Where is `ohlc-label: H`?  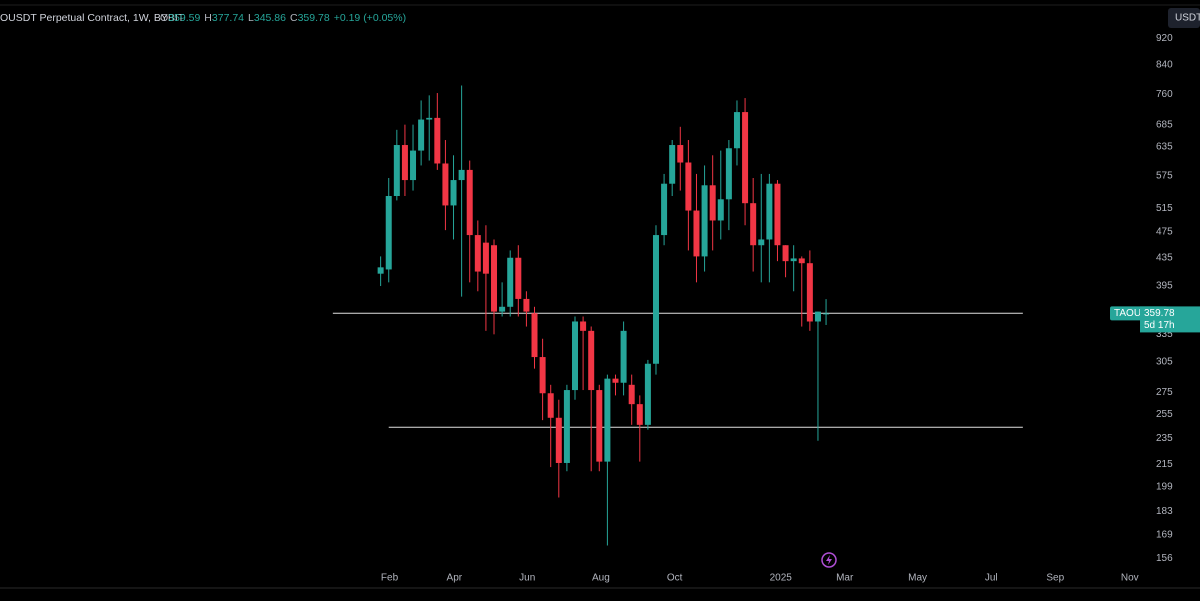 ohlc-label: H is located at coordinates (208, 18).